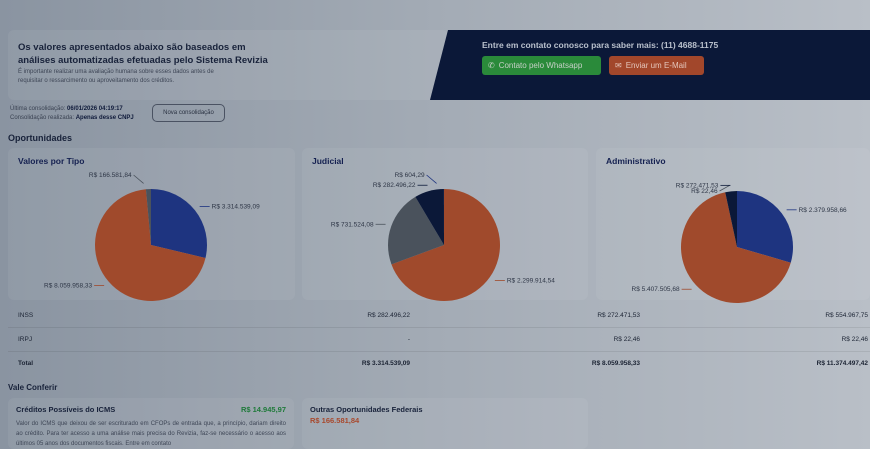 The height and width of the screenshot is (449, 870). I want to click on last-consolidation: Última consolidação: 06/01/2026 04:19:17, so click(66, 109).